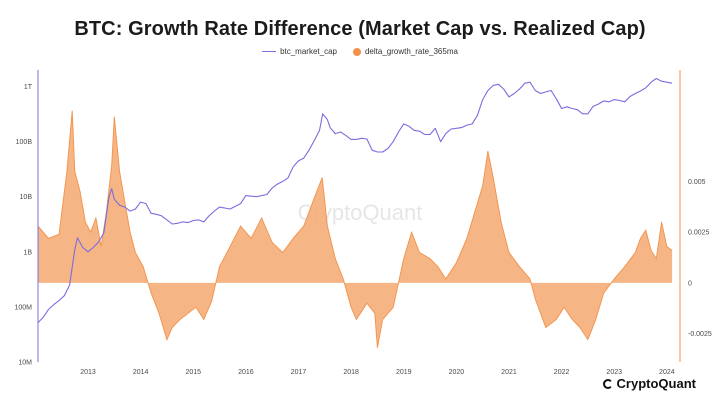  Describe the element at coordinates (193, 372) in the screenshot. I see `x-tick-label: 2015` at that location.